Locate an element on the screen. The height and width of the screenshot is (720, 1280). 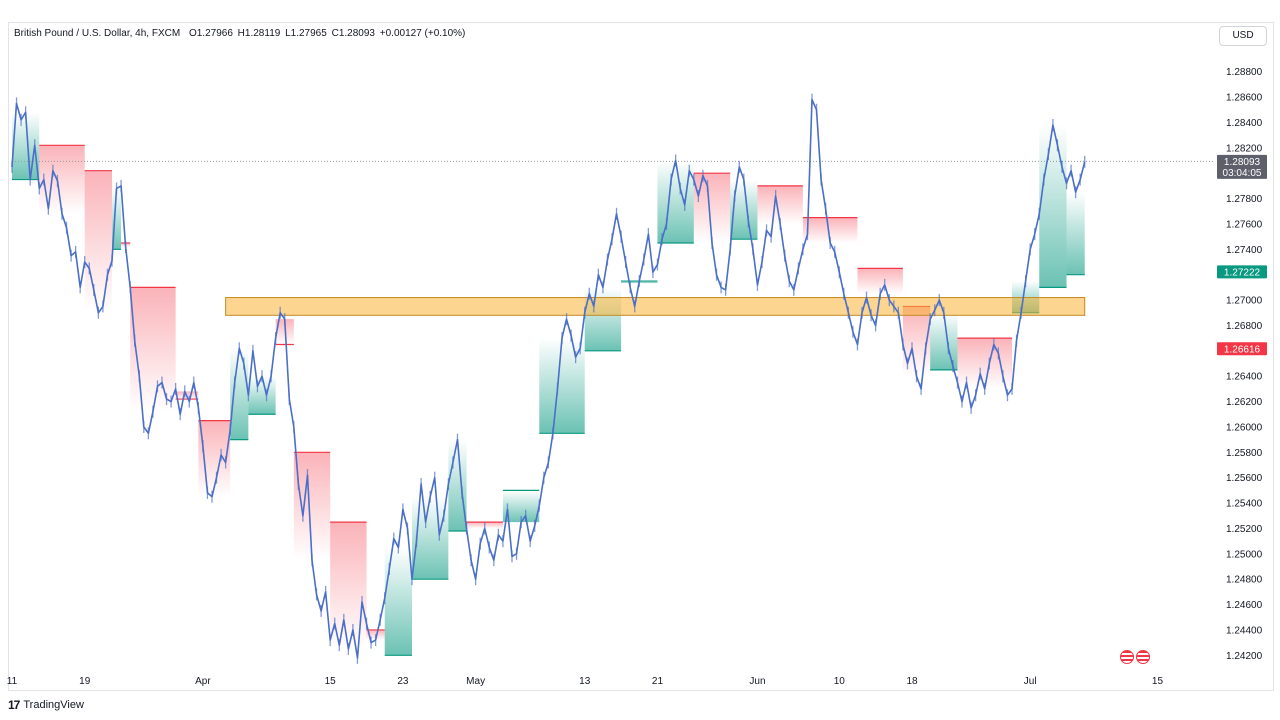
x-tick-label: Jul is located at coordinates (1030, 681).